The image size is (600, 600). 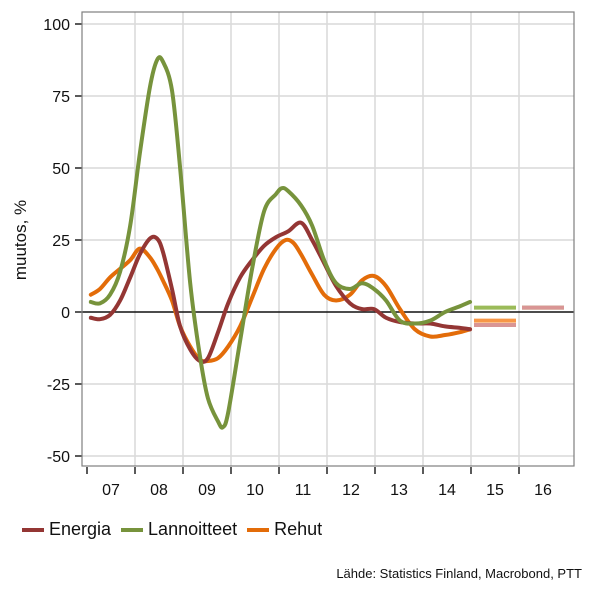 What do you see at coordinates (80, 529) in the screenshot?
I see `legend-label-energia: Energia` at bounding box center [80, 529].